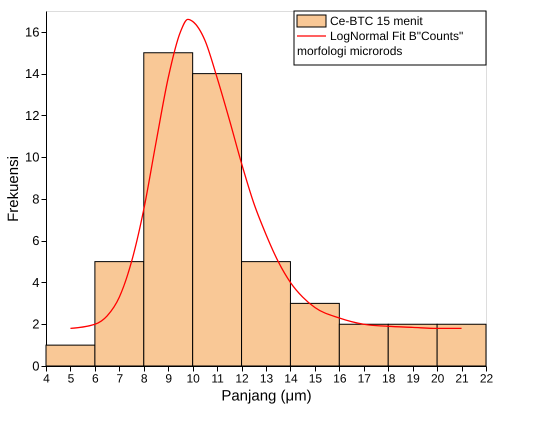 The image size is (545, 423). What do you see at coordinates (46, 379) in the screenshot?
I see `x-tick-label: 4` at bounding box center [46, 379].